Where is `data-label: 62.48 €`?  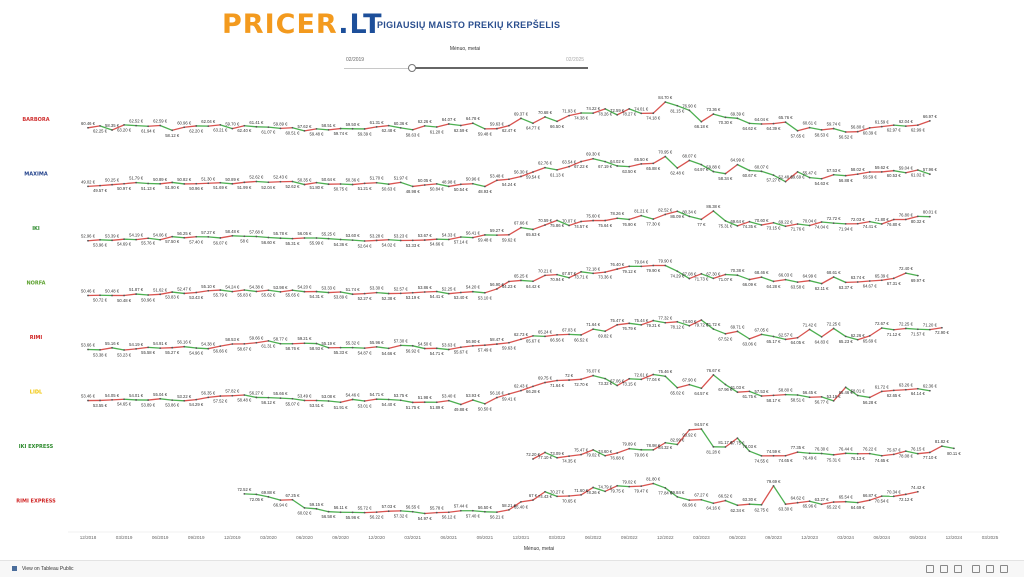
data-label: 62.48 € is located at coordinates (389, 130).